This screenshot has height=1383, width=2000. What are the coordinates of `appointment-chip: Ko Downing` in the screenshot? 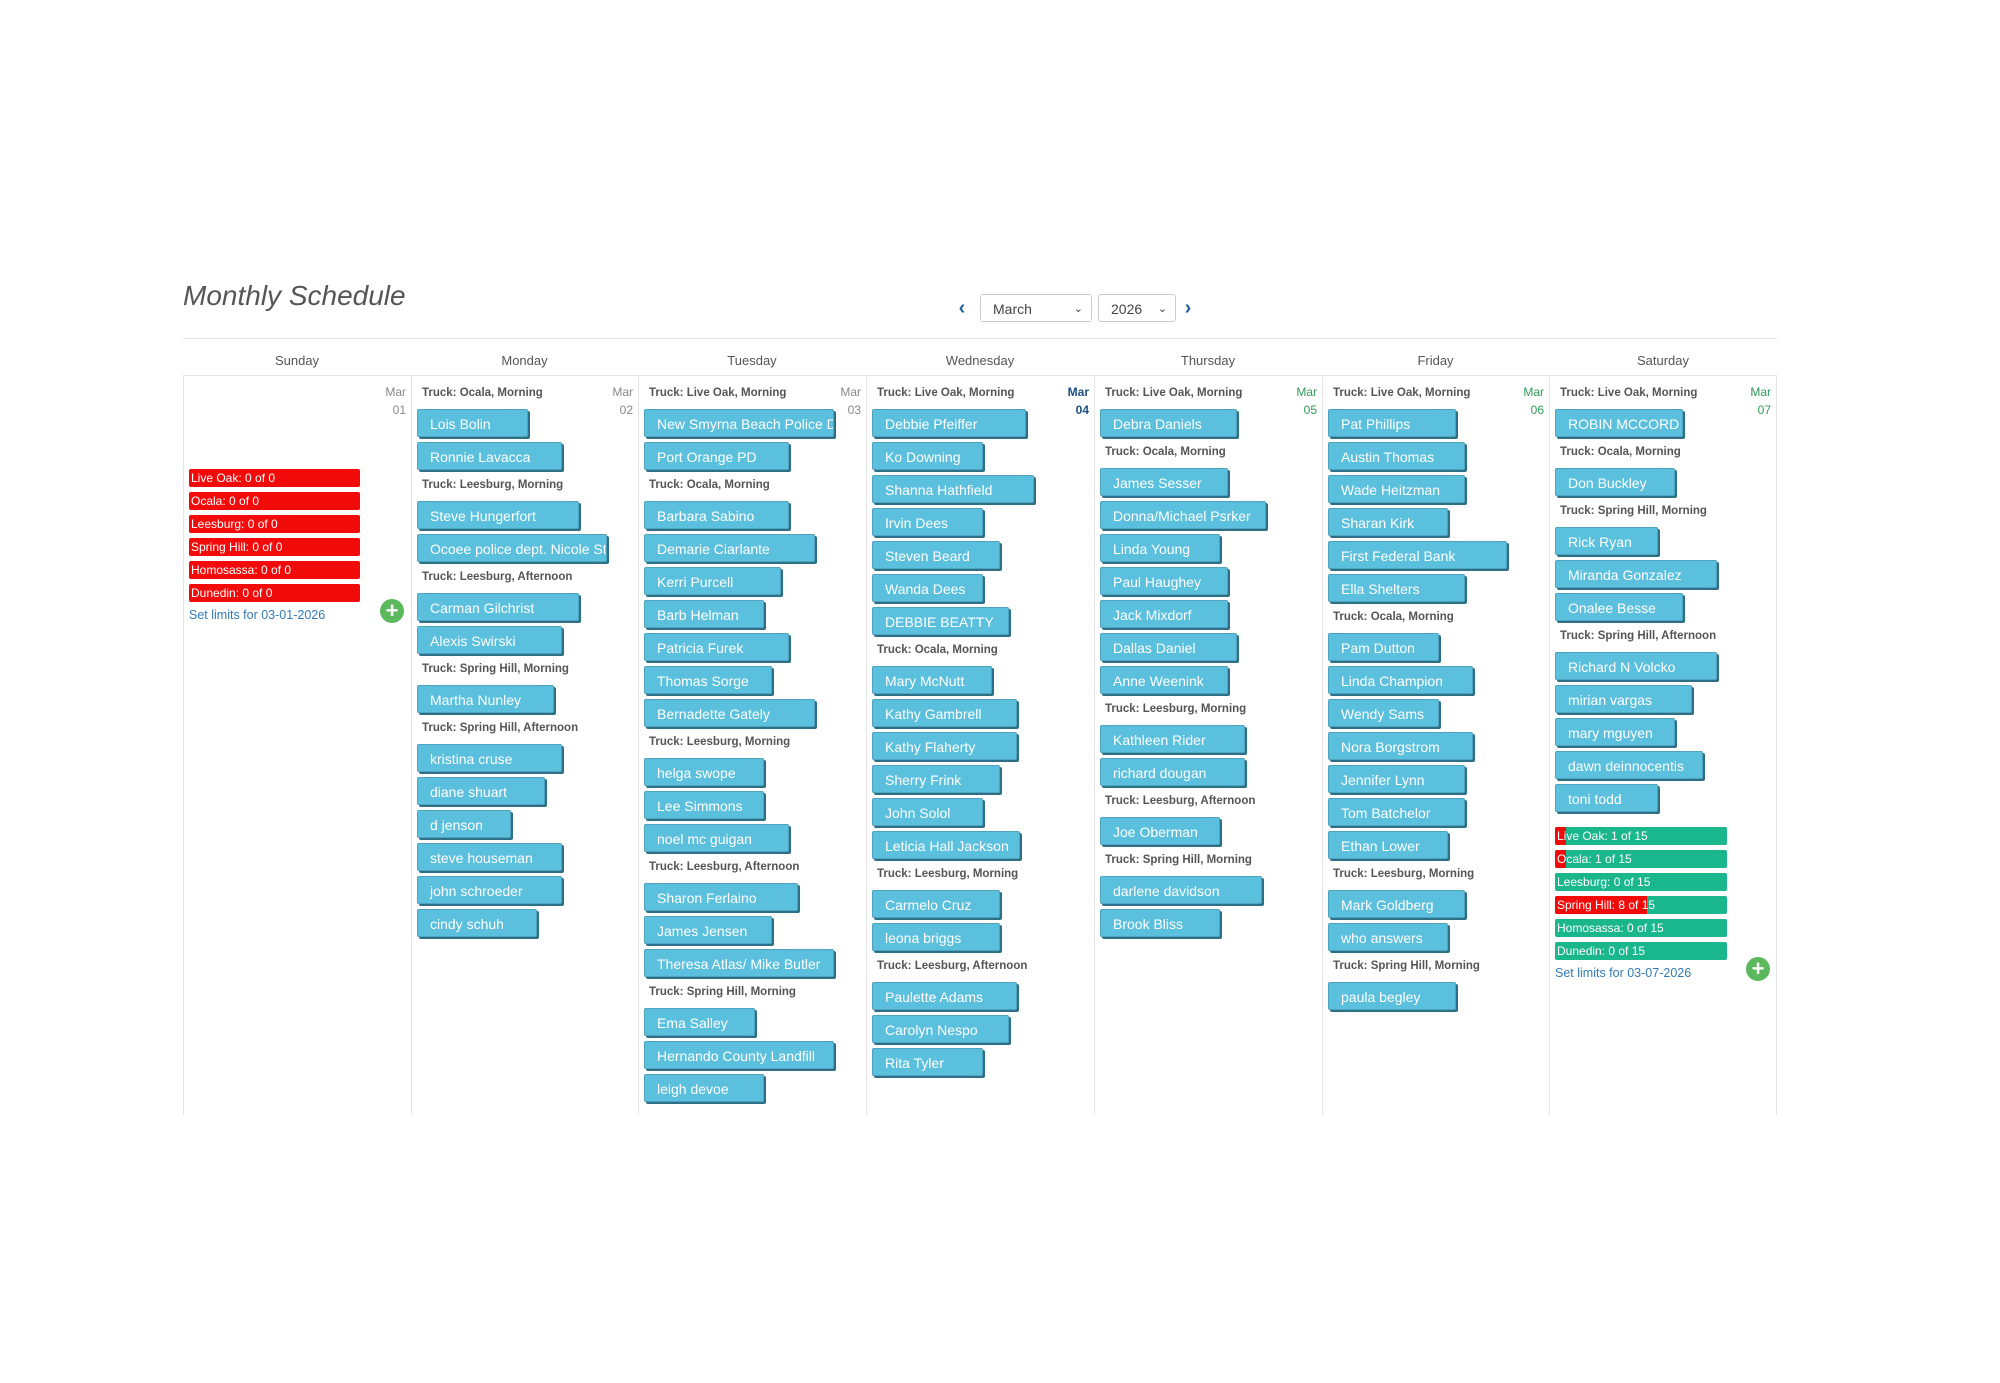 It's located at (927, 456).